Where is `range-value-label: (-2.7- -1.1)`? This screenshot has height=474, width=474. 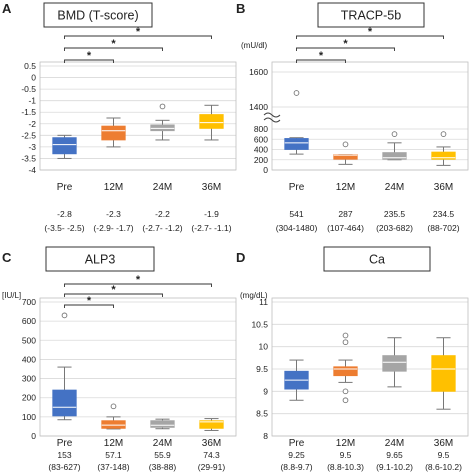 range-value-label: (-2.7- -1.1) is located at coordinates (211, 228).